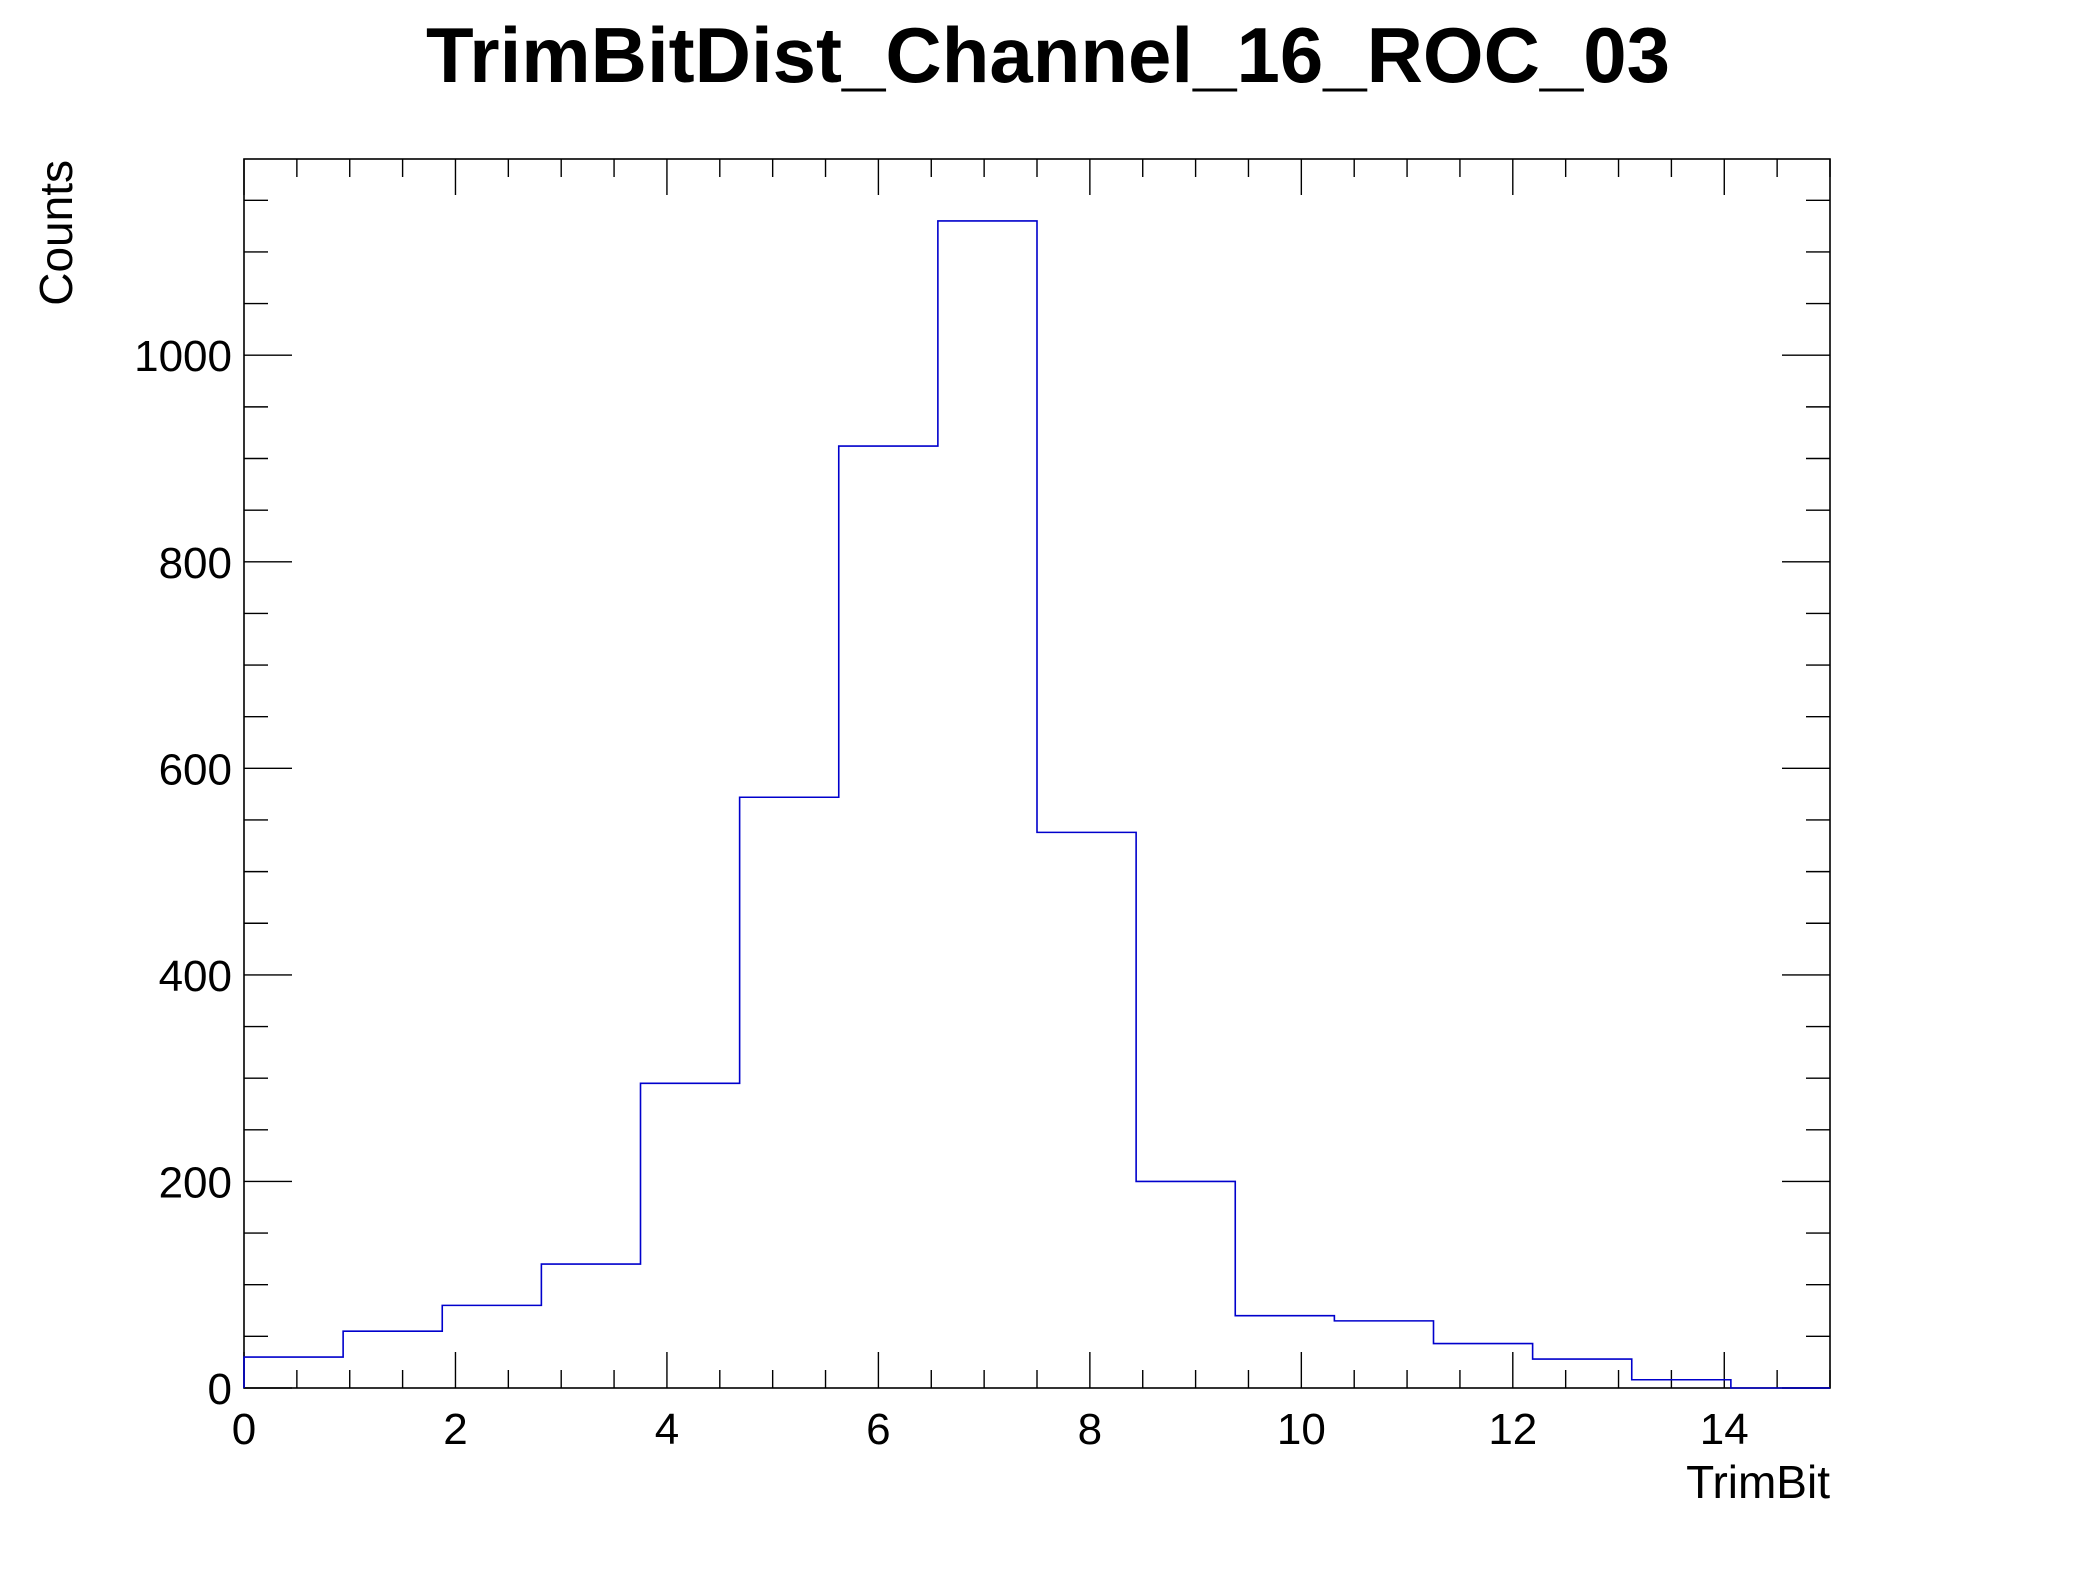 The width and height of the screenshot is (2096, 1572). I want to click on y-tick-label: 1000, so click(183, 356).